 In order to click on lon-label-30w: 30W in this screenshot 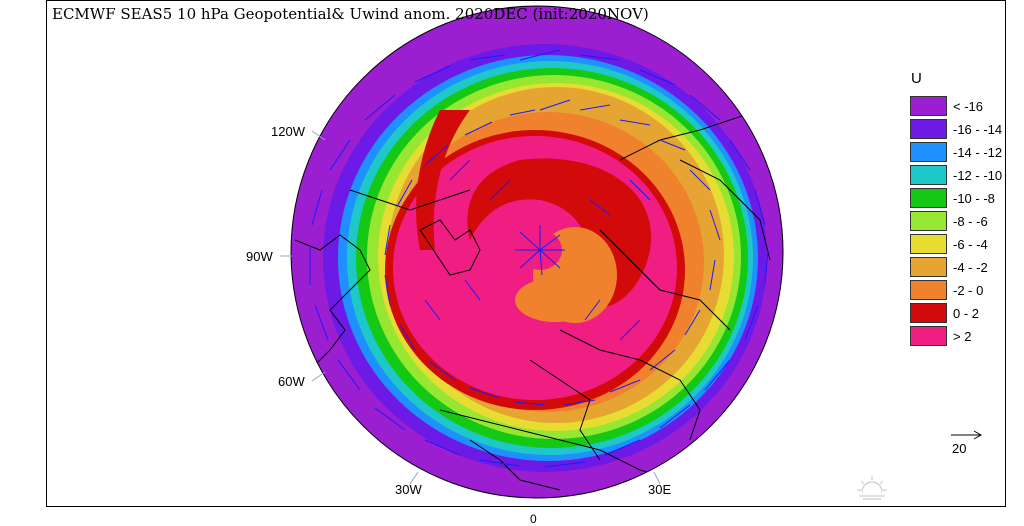, I will do `click(408, 489)`.